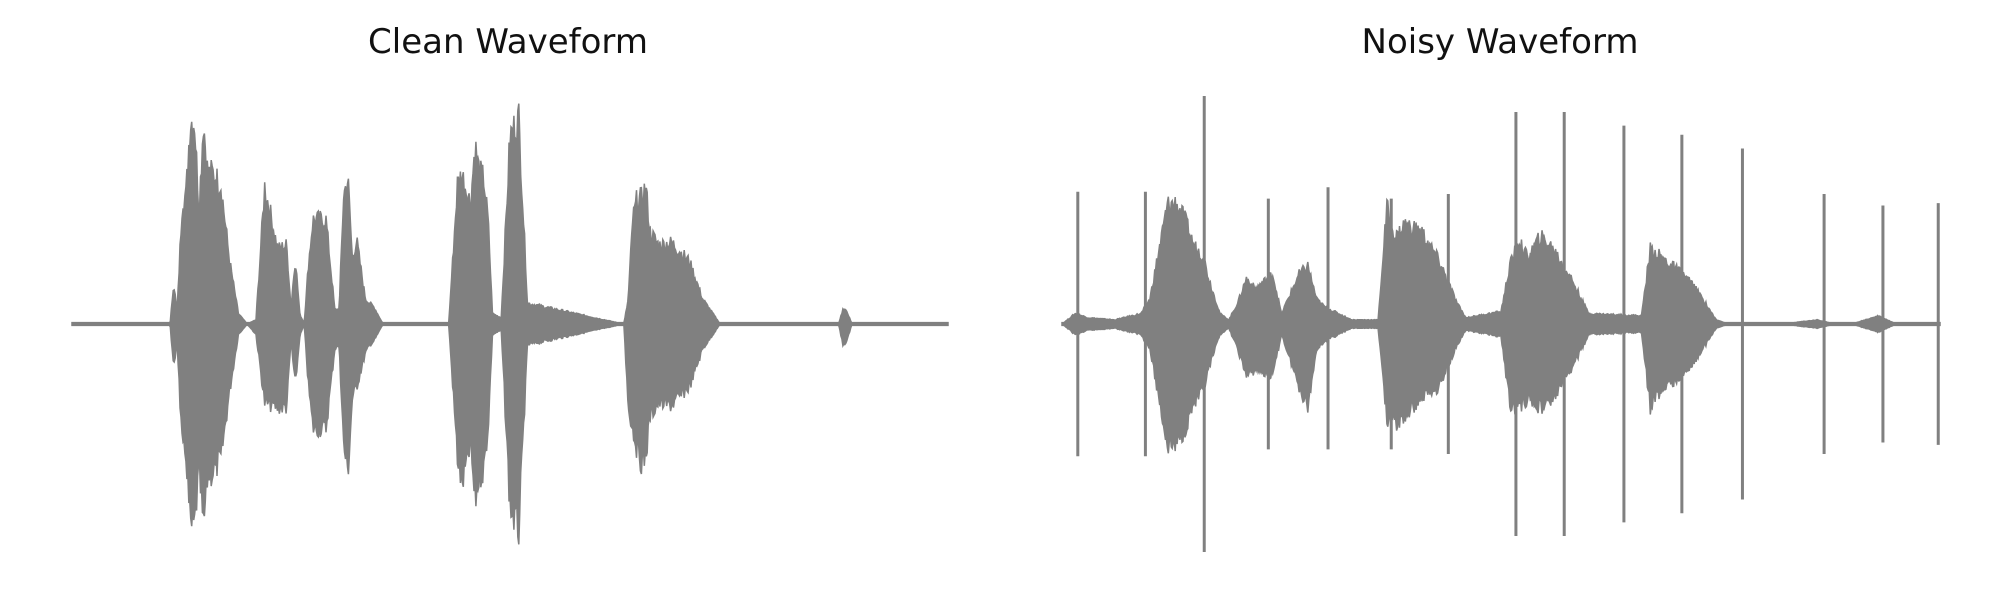  Describe the element at coordinates (1500, 42) in the screenshot. I see `chart-title: Noisy Waveform` at that location.